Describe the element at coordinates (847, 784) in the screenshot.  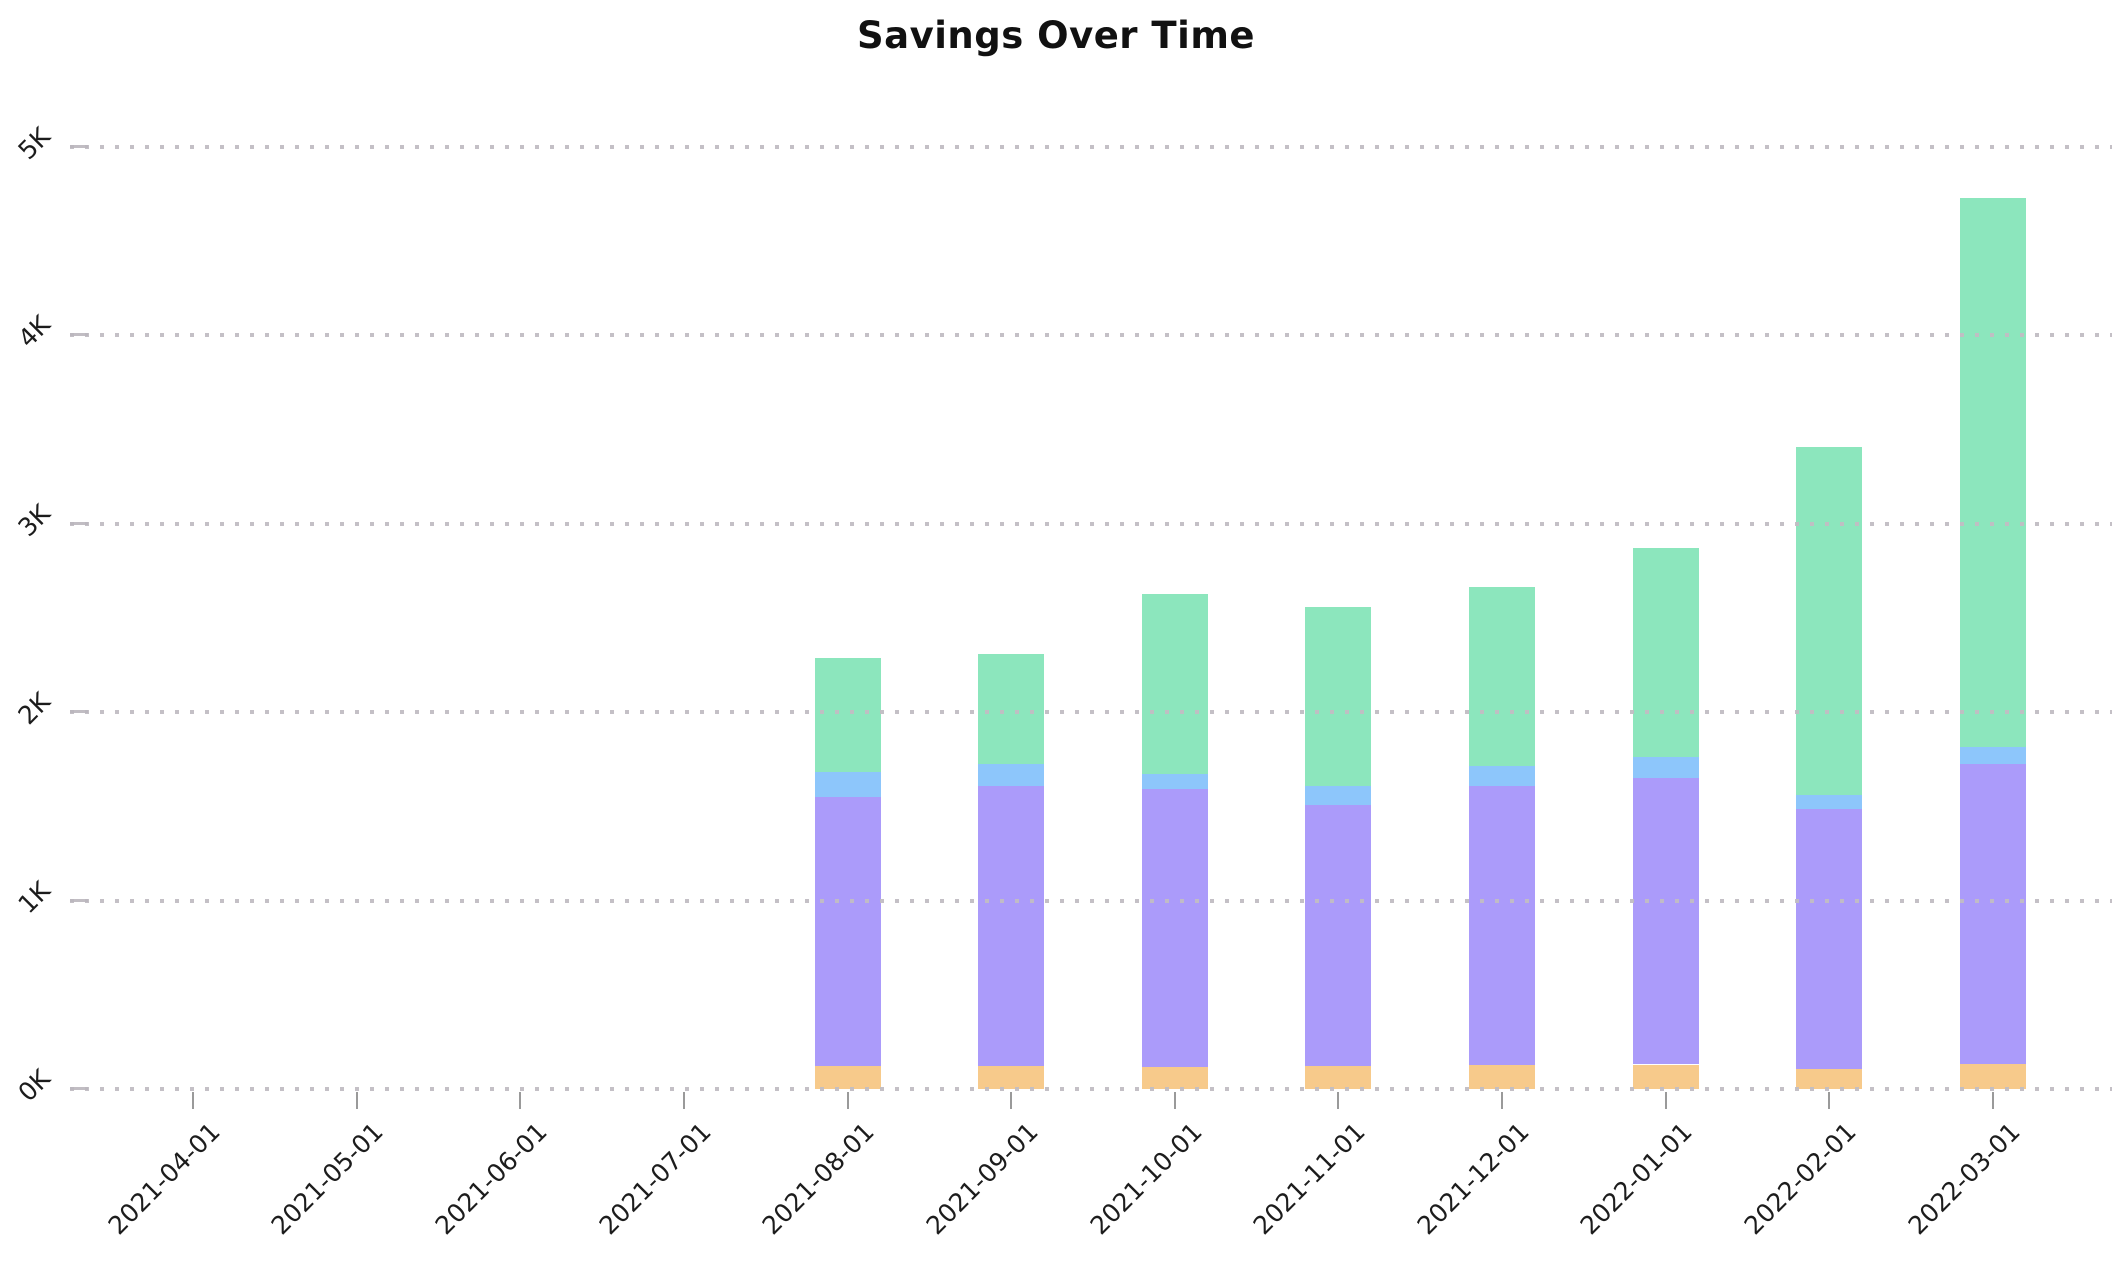
I see `bar-2021-08-01-blue-segment` at that location.